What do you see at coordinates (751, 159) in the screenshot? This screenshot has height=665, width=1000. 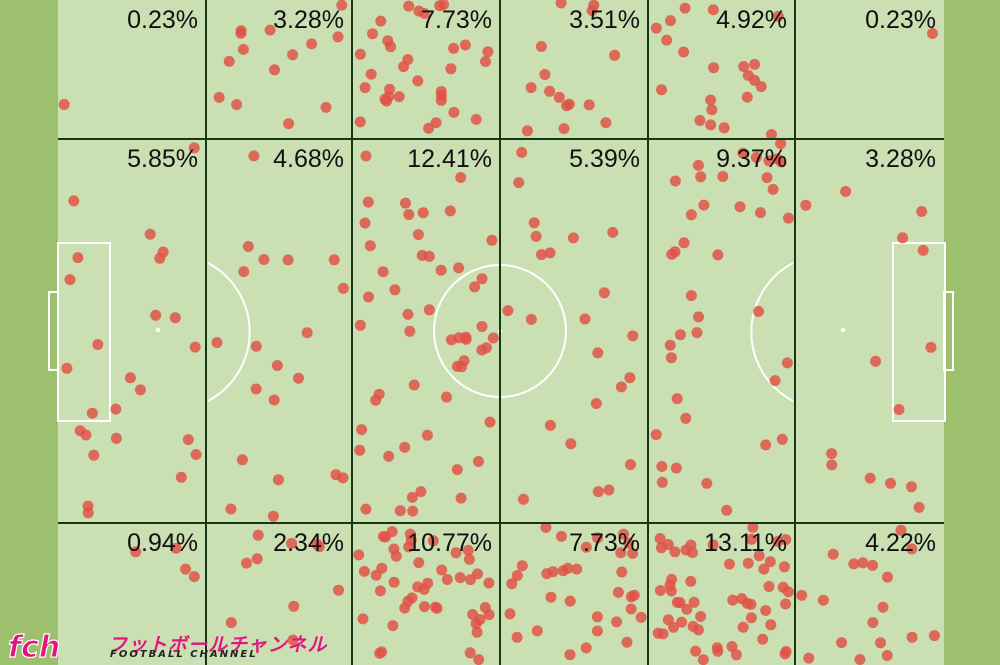 I see `zone-percentage: 9.37%` at bounding box center [751, 159].